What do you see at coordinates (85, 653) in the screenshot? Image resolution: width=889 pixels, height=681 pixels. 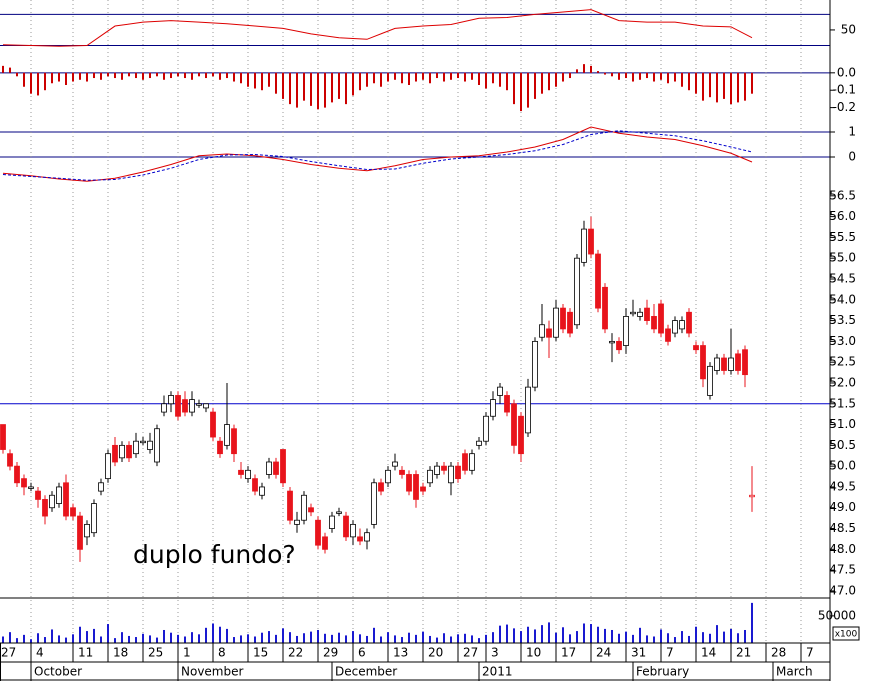 I see `x-tick-label: 11` at bounding box center [85, 653].